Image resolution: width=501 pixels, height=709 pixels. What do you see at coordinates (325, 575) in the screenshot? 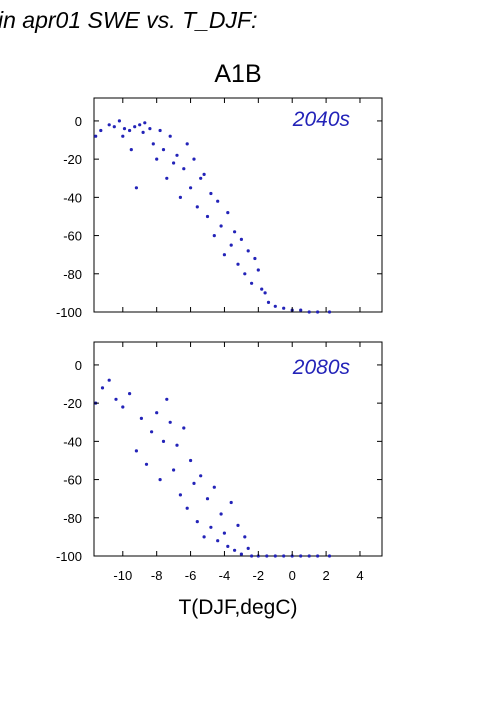
I see `x-tick-label: 2` at bounding box center [325, 575].